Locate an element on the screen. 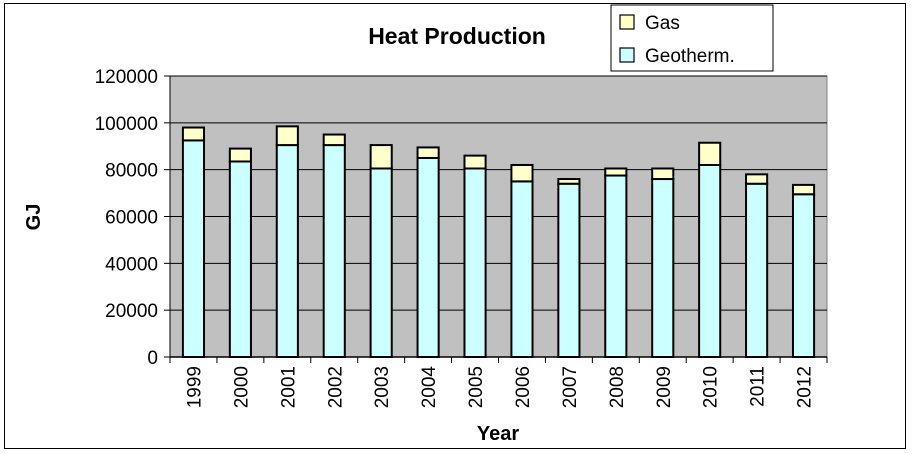  bar-gas-2002 is located at coordinates (334, 140).